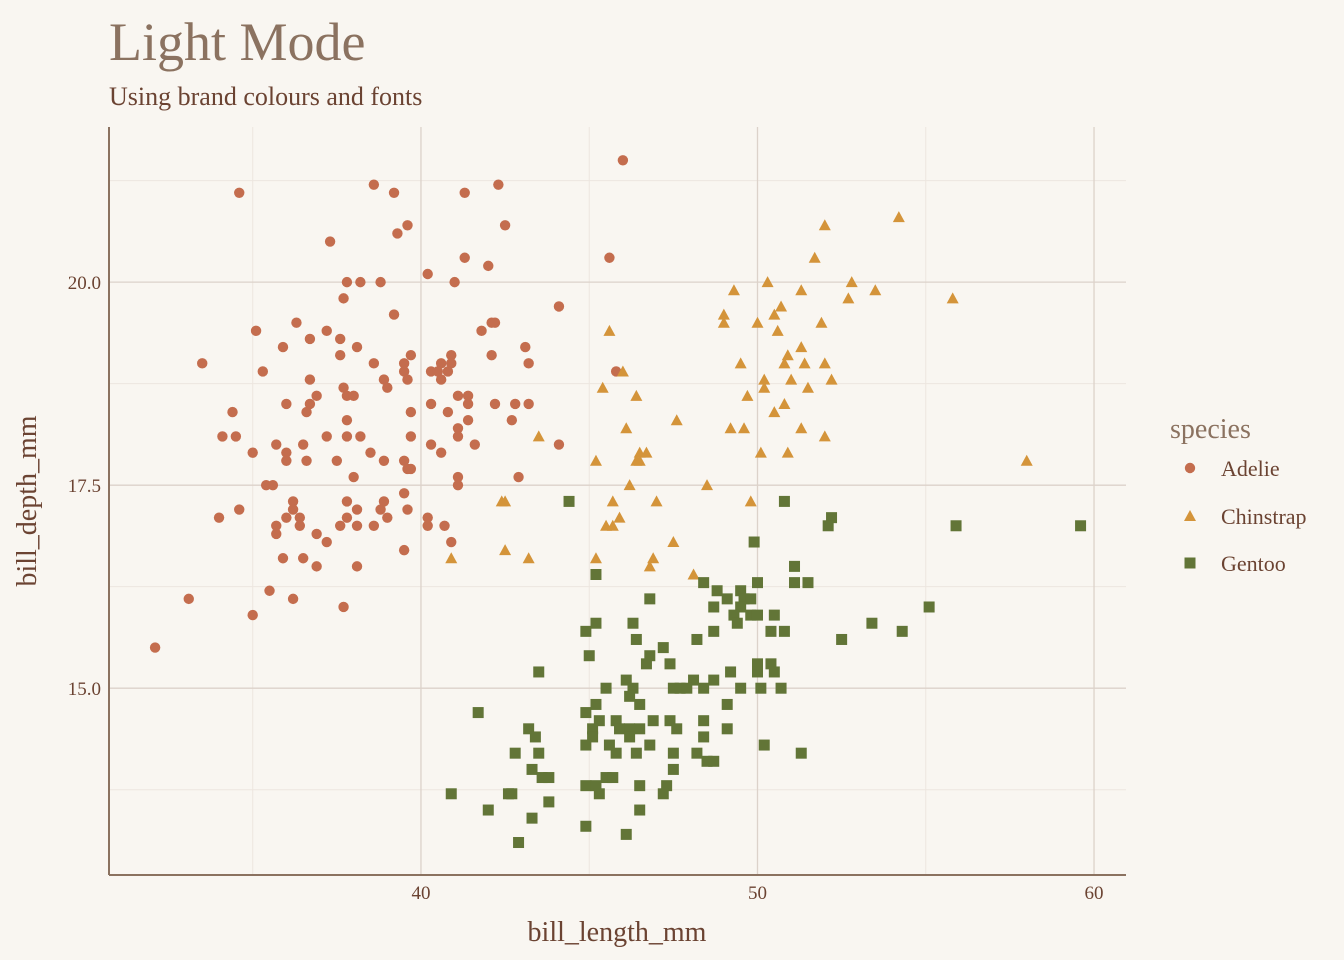 Image resolution: width=1344 pixels, height=960 pixels. What do you see at coordinates (84, 486) in the screenshot?
I see `y-tick-label: 17.5` at bounding box center [84, 486].